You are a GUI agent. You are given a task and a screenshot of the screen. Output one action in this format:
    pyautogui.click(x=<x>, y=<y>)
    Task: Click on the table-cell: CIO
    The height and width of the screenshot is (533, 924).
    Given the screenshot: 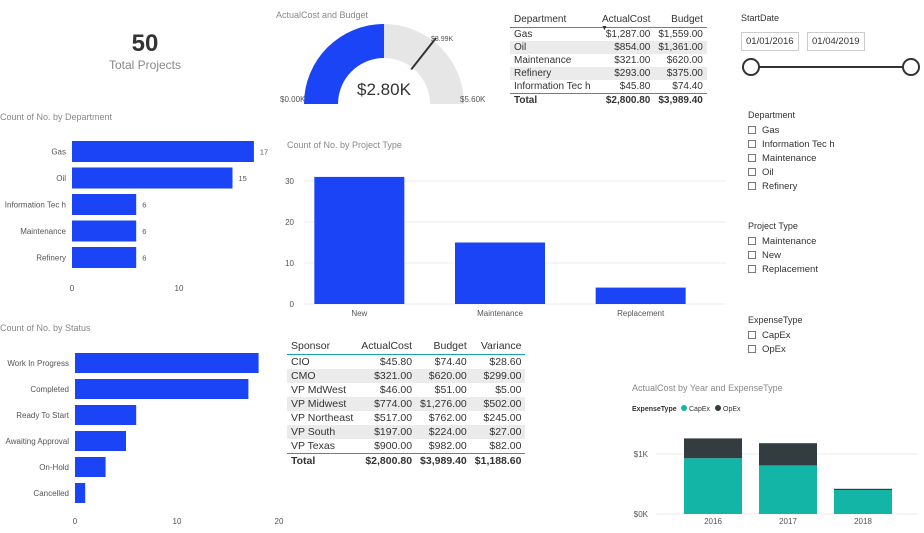 What is the action you would take?
    pyautogui.click(x=300, y=362)
    